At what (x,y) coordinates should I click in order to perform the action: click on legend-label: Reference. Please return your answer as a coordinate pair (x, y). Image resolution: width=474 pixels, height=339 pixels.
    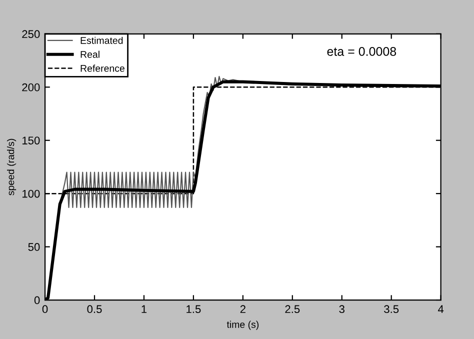
    Looking at the image, I should click on (102, 68).